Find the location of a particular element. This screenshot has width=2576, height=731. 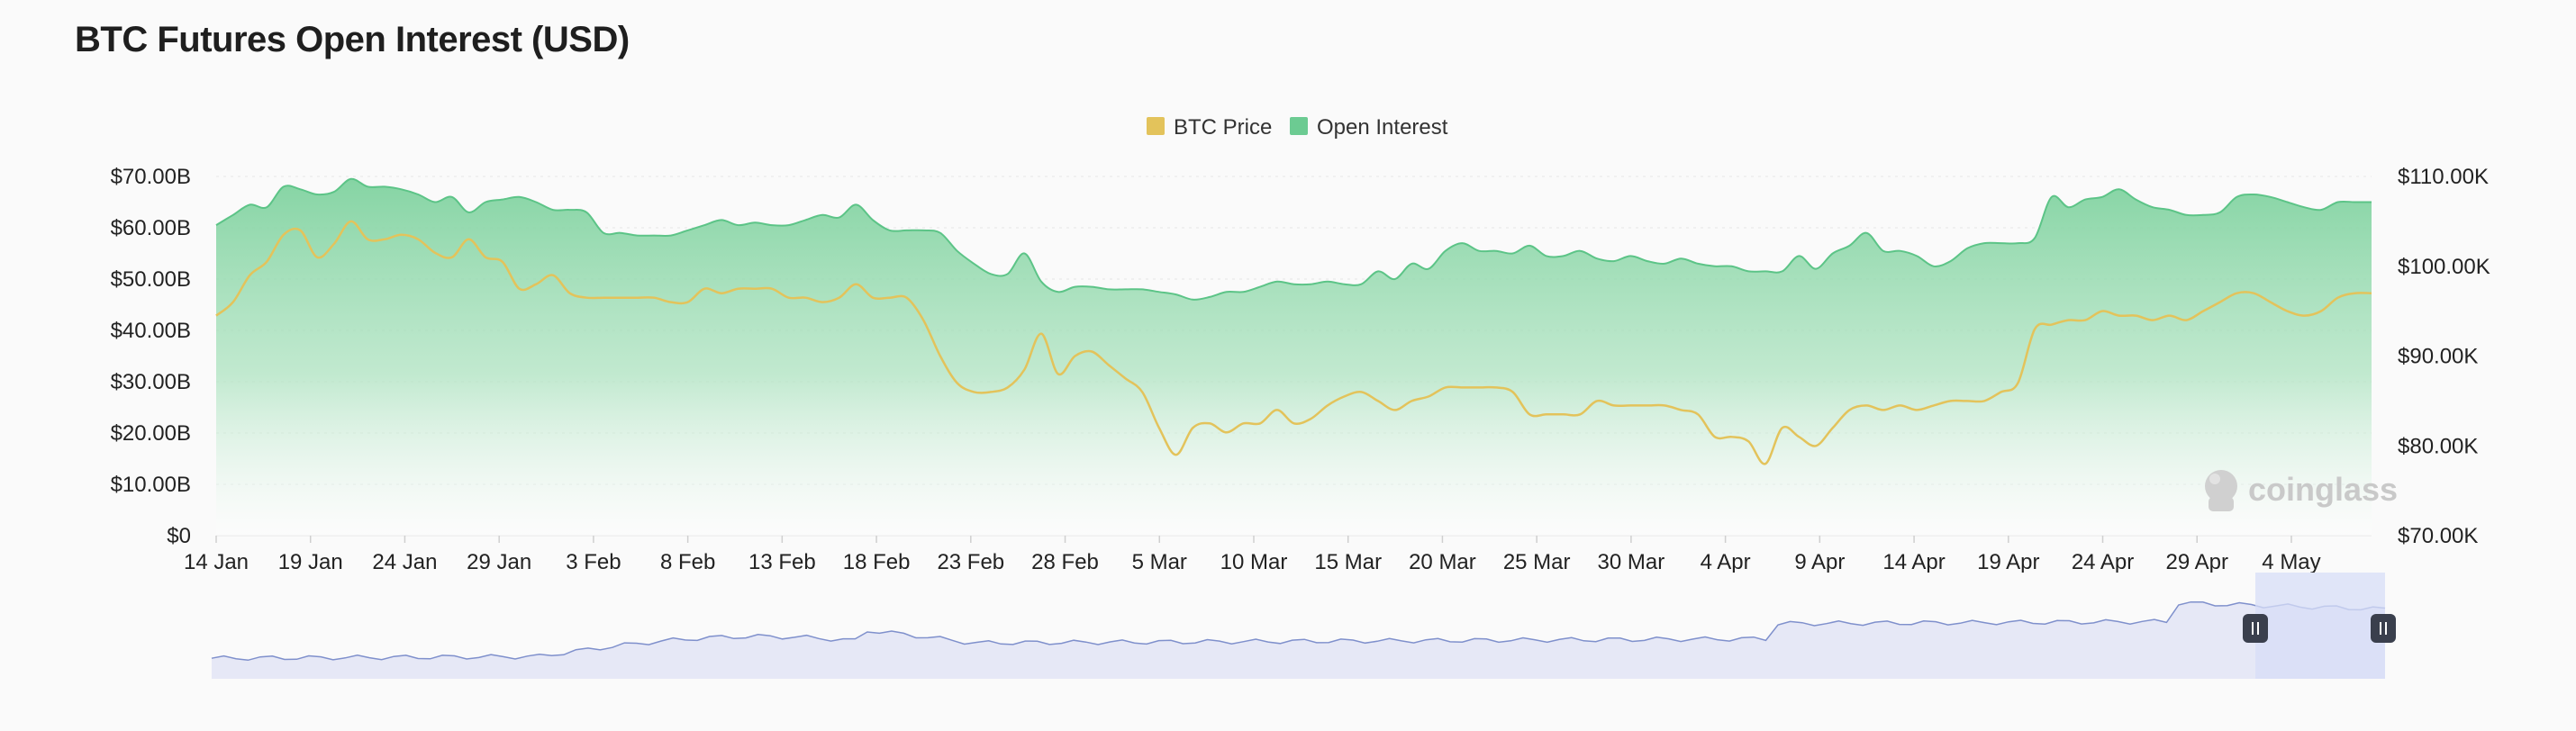

x-tick-label: 29 Apr is located at coordinates (2197, 562).